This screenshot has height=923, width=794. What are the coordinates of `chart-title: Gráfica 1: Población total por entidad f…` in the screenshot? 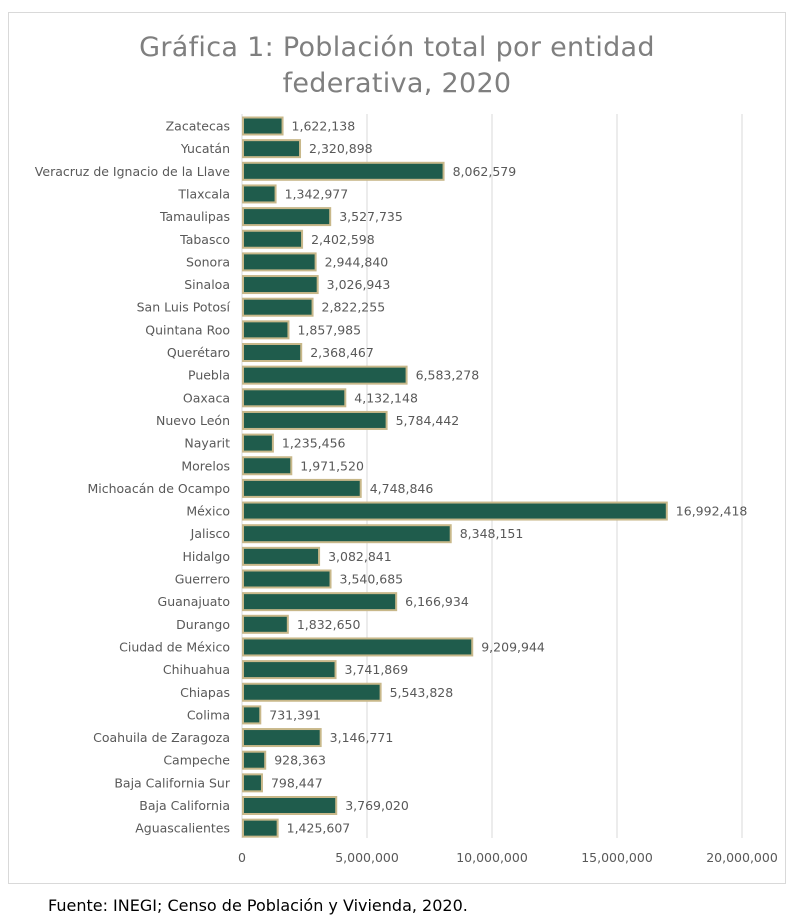 It's located at (397, 66).